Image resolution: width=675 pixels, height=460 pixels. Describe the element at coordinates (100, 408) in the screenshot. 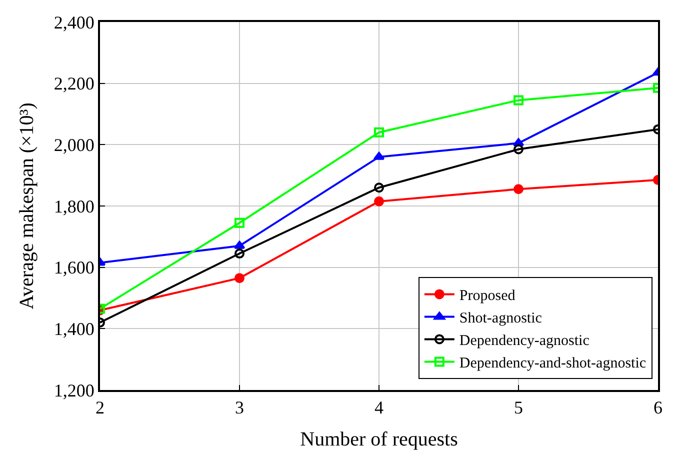

I see `x-tick-label: 2` at that location.